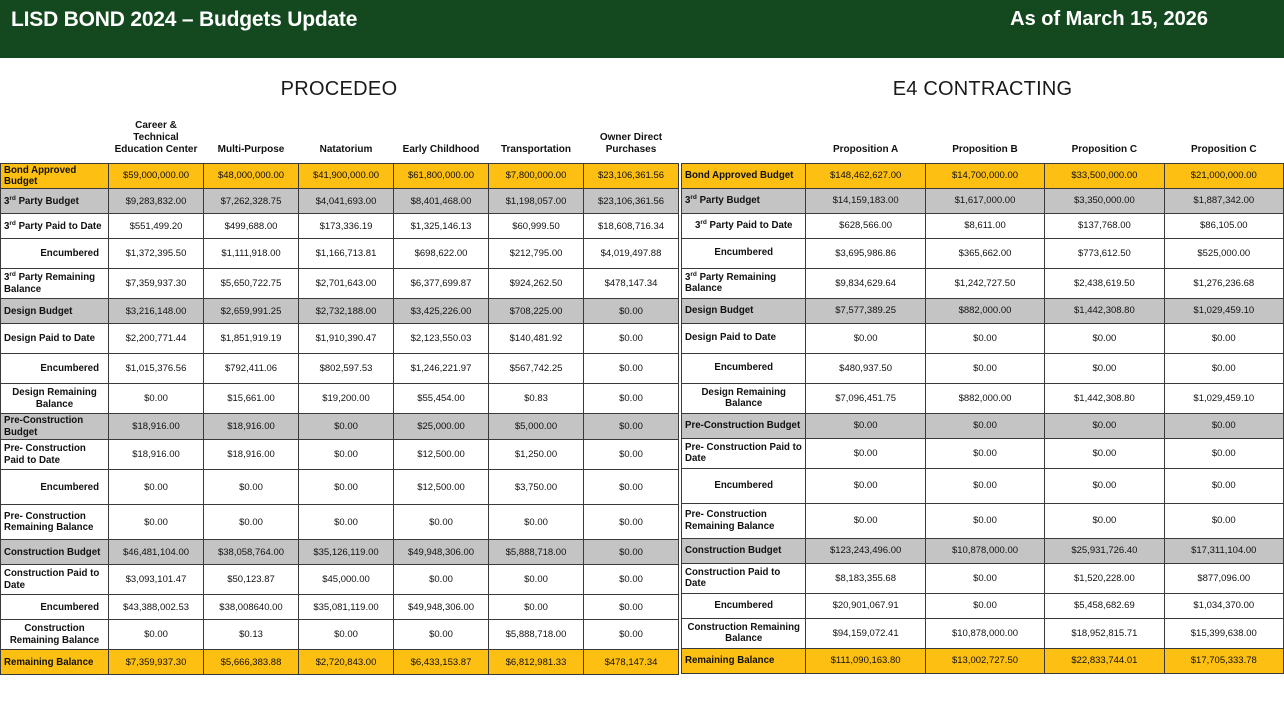 This screenshot has width=1284, height=718. Describe the element at coordinates (865, 310) in the screenshot. I see `table-cell: $7,577,389.25` at that location.